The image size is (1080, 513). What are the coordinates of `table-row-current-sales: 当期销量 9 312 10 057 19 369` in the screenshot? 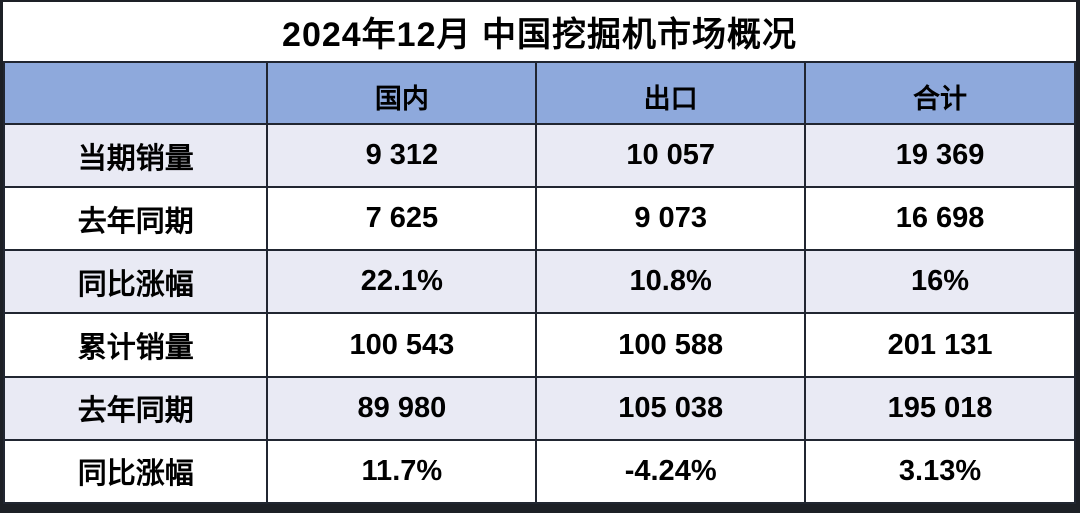 It's located at (539, 155).